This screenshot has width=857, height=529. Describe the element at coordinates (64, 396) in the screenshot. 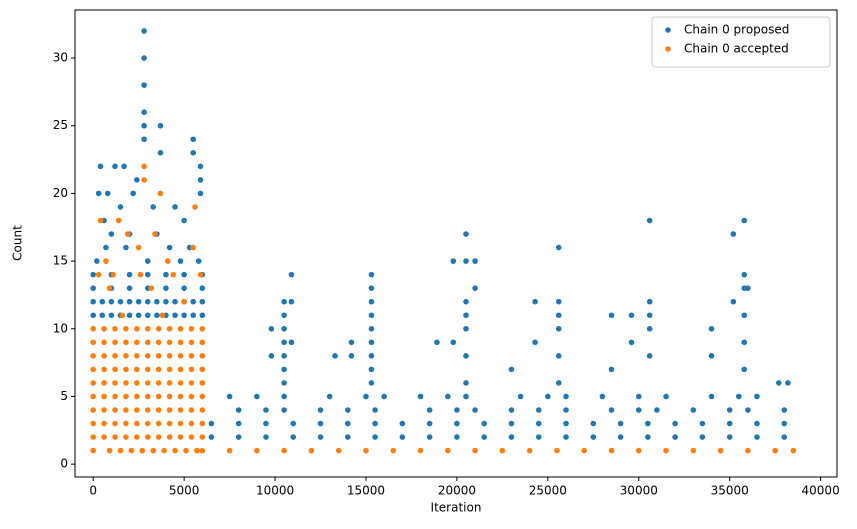

I see `y-tick-label: 5` at that location.